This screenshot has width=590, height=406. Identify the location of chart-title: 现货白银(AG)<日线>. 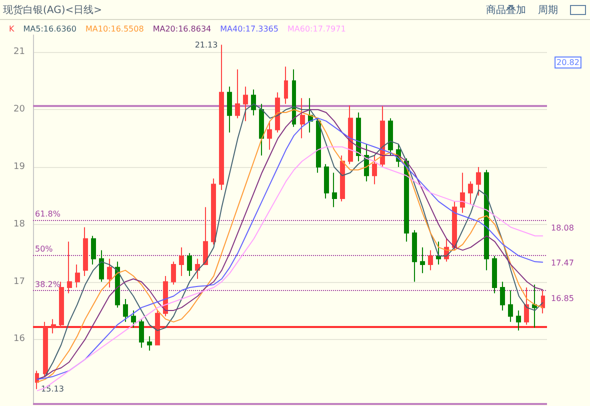
(52, 10).